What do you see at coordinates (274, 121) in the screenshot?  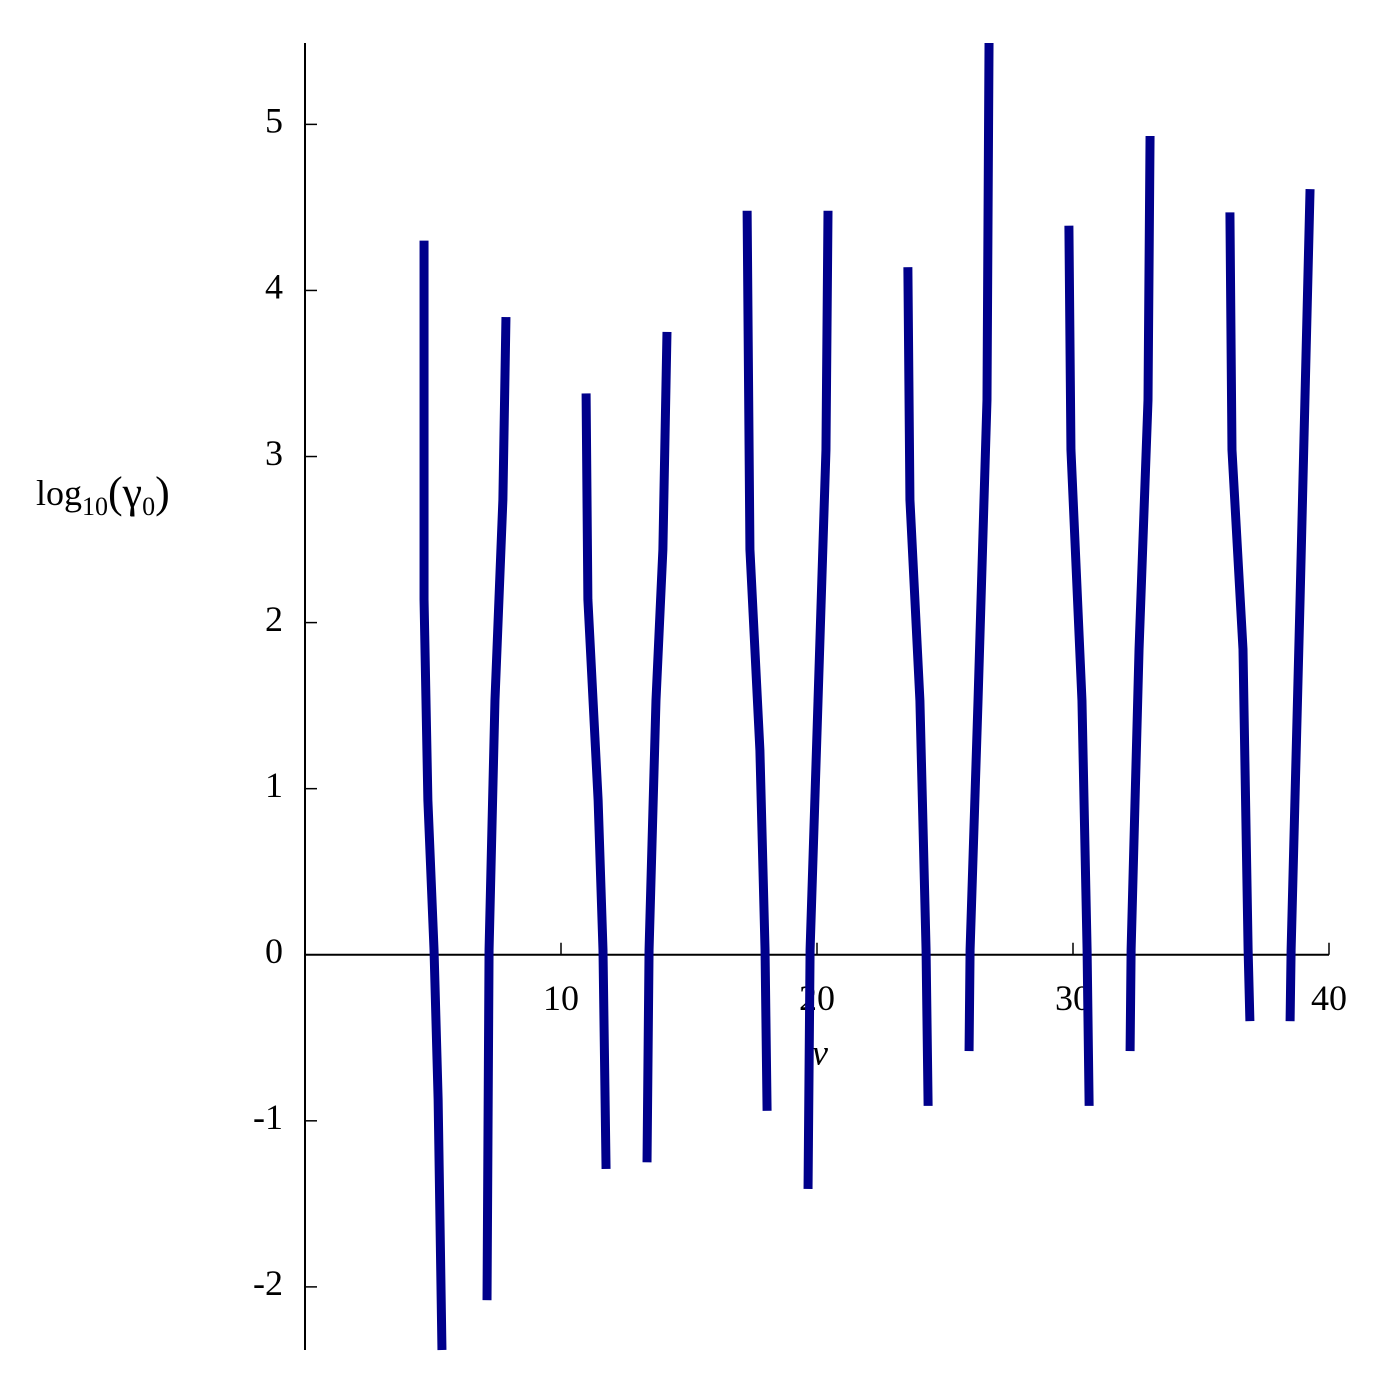 I see `y-tick-label: 5` at bounding box center [274, 121].